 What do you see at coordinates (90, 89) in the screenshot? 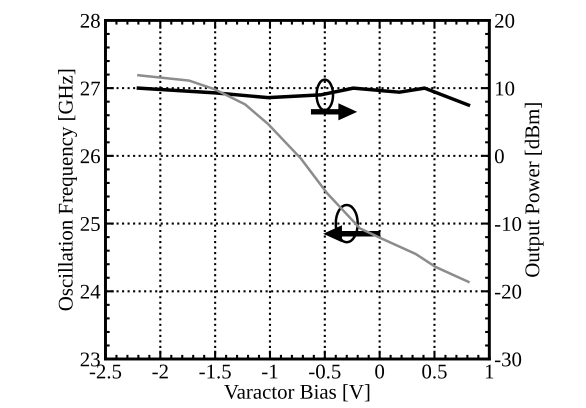
I see `y-tick-label: 27` at bounding box center [90, 89].